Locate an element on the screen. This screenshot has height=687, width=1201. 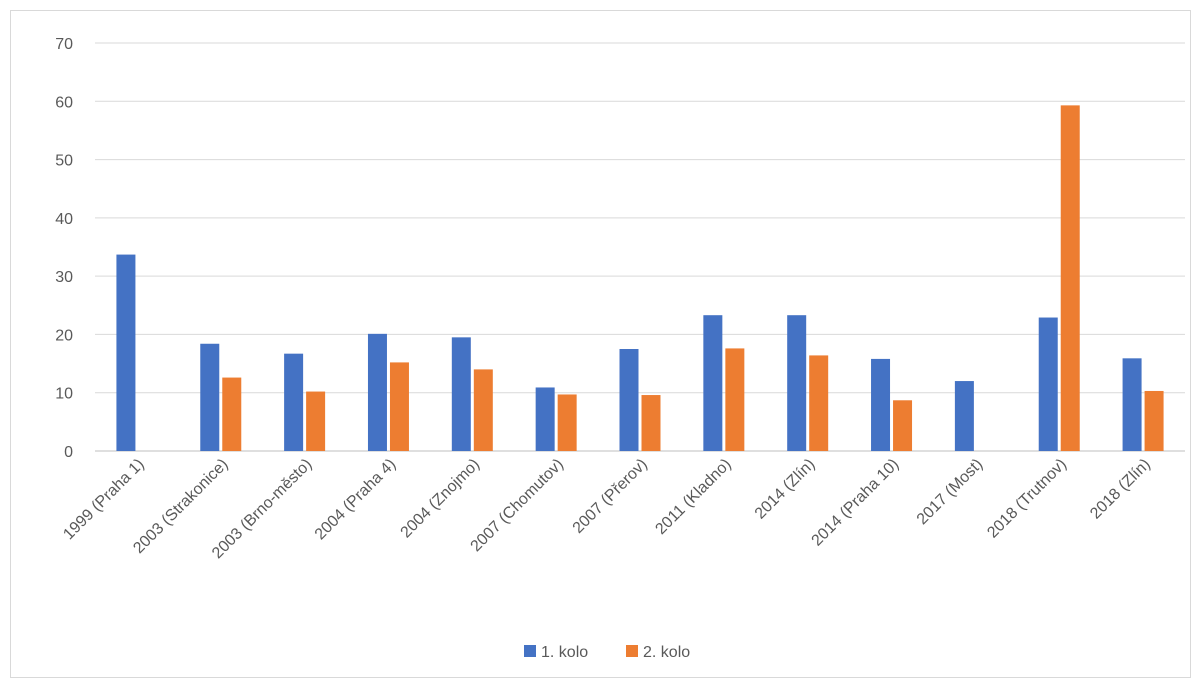
x-tick-label: 2004 (Znojmo) is located at coordinates (441, 499).